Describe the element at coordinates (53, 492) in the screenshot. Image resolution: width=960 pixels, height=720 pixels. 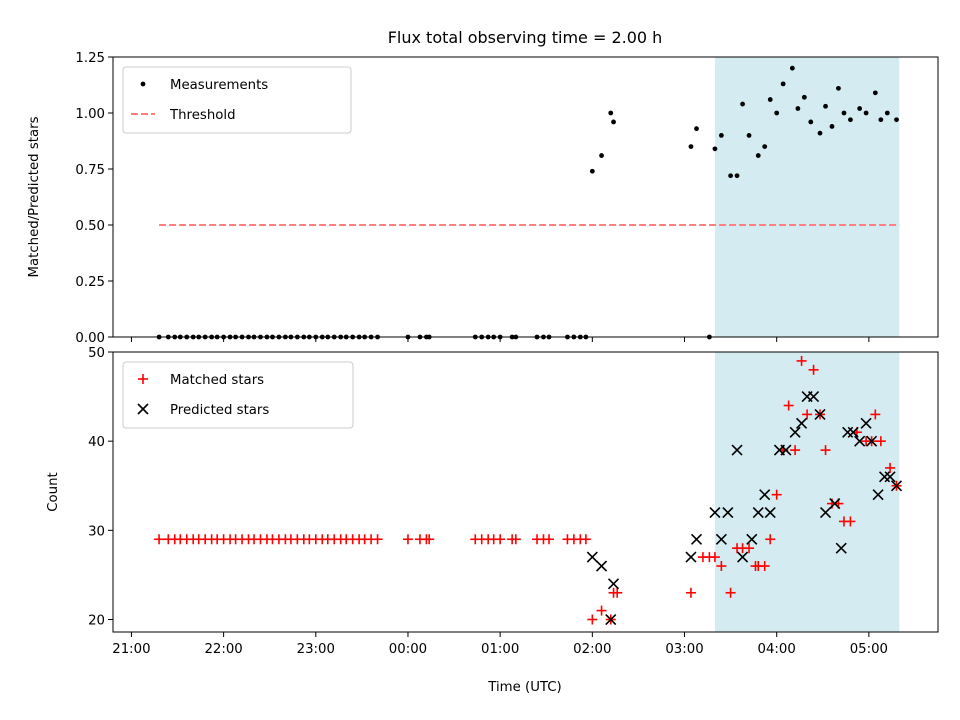
I see `y-axis-label: Count` at that location.